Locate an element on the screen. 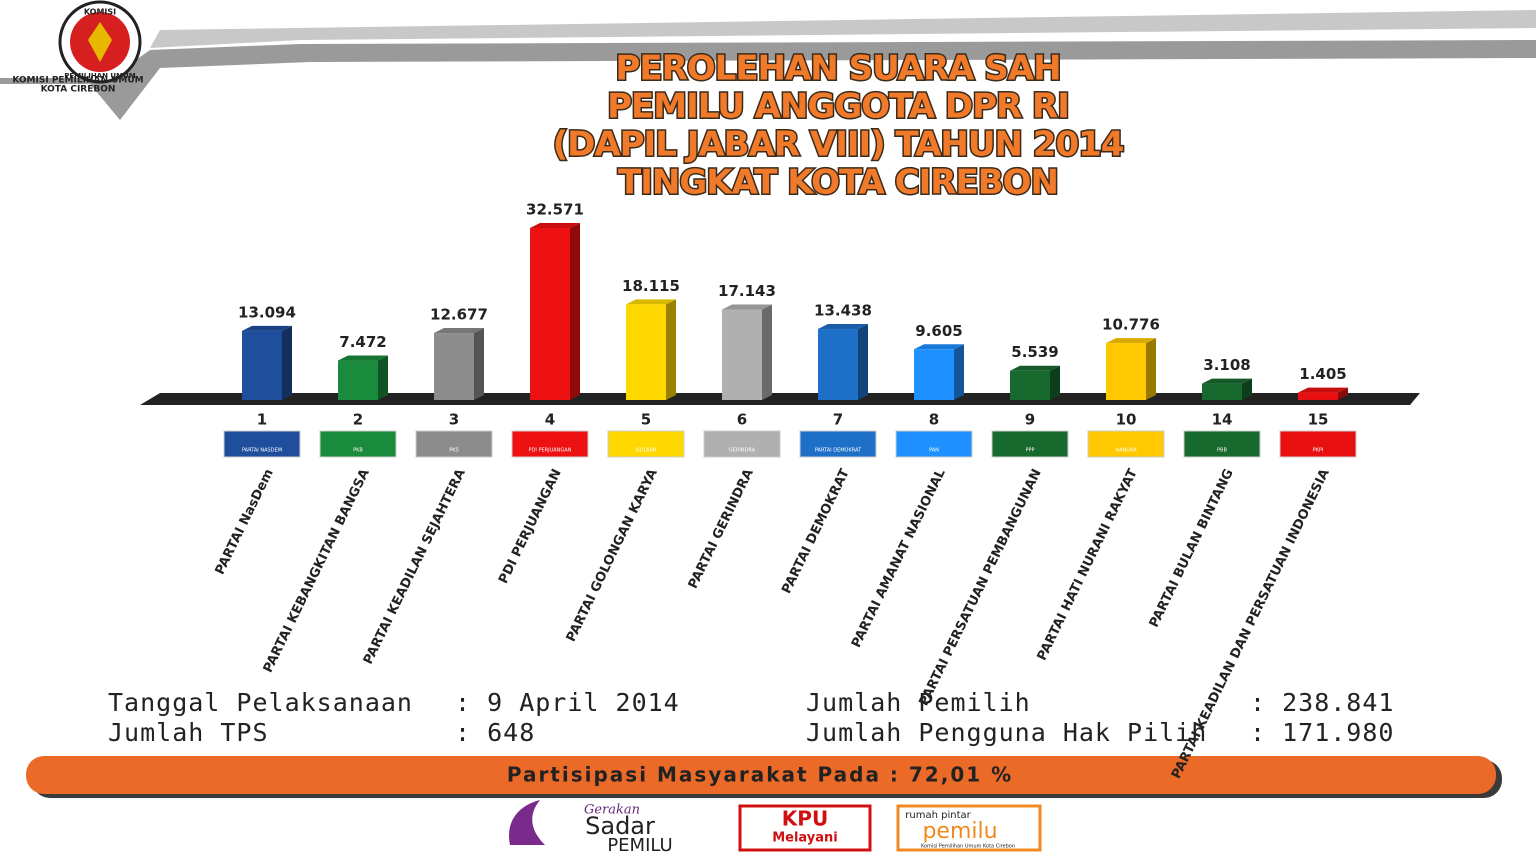  party-number: 2 is located at coordinates (358, 420).